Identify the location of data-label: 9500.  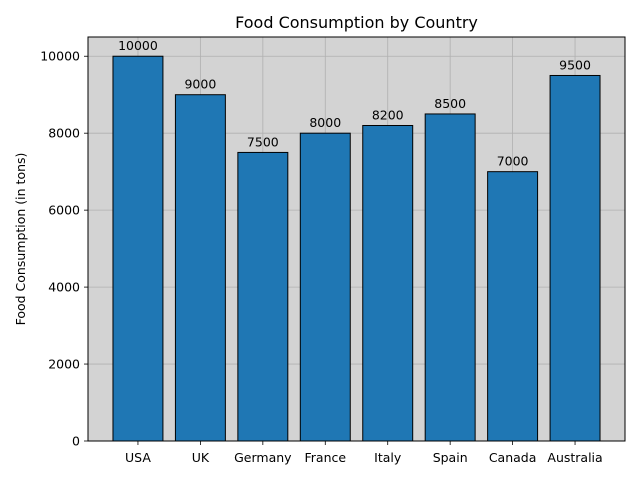
(575, 64).